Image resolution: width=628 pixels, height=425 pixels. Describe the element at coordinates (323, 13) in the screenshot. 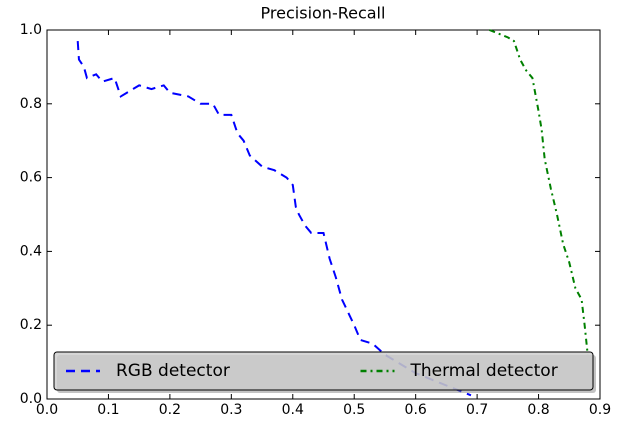

I see `chart-title: Precision-Recall` at that location.